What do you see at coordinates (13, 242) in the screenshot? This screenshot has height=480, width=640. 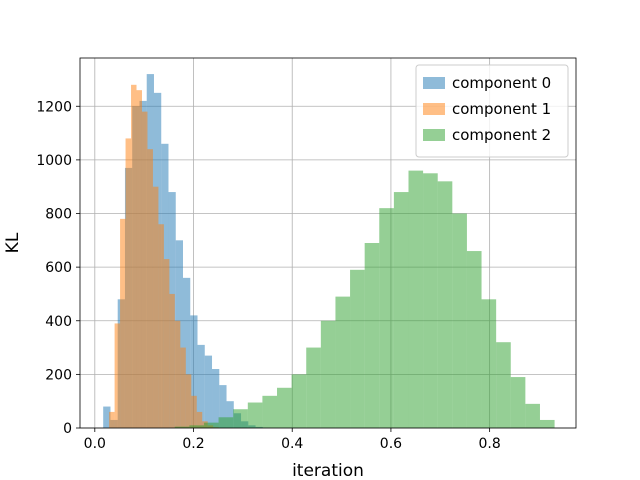 I see `y-axis-label: KL` at bounding box center [13, 242].